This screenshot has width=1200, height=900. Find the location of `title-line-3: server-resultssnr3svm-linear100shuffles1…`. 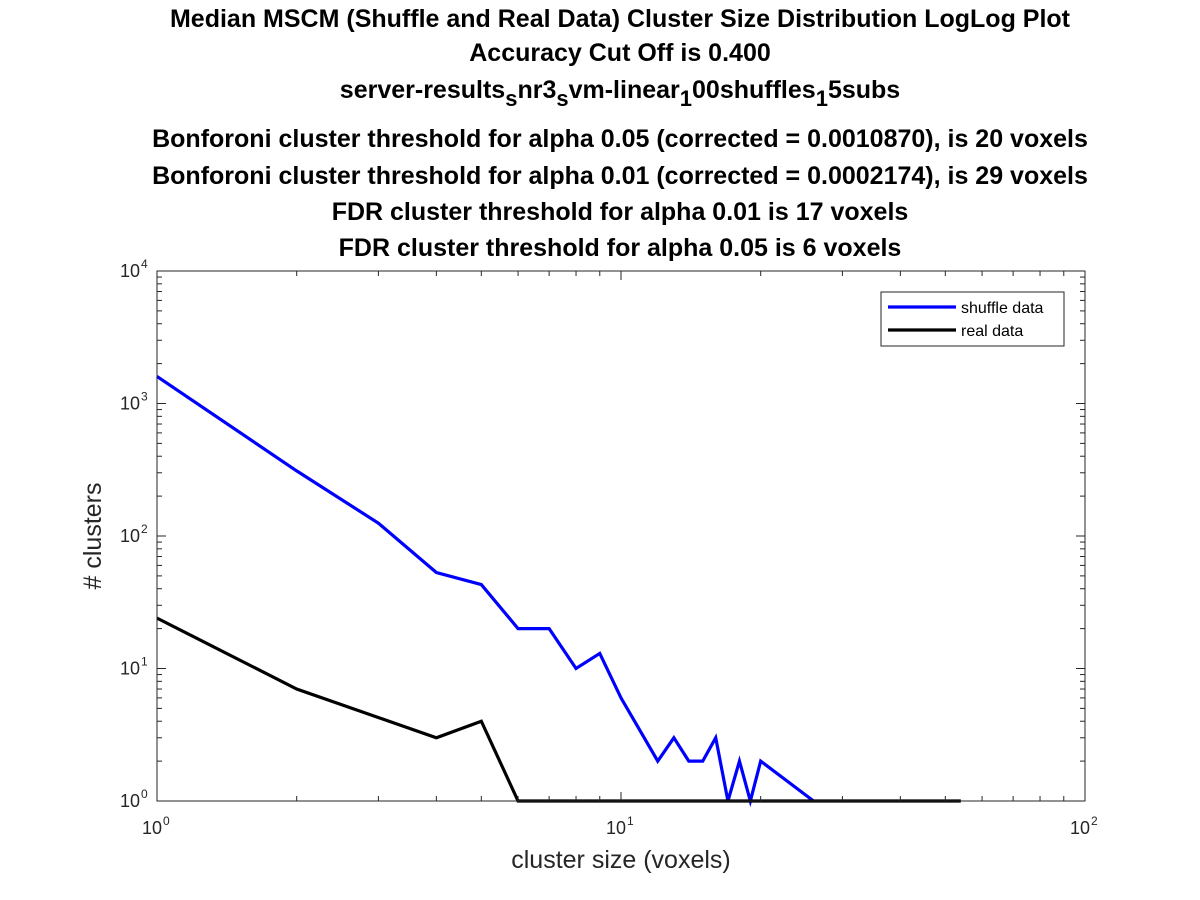

title-line-3: server-resultssnr3svm-linear100shuffles1… is located at coordinates (620, 93).